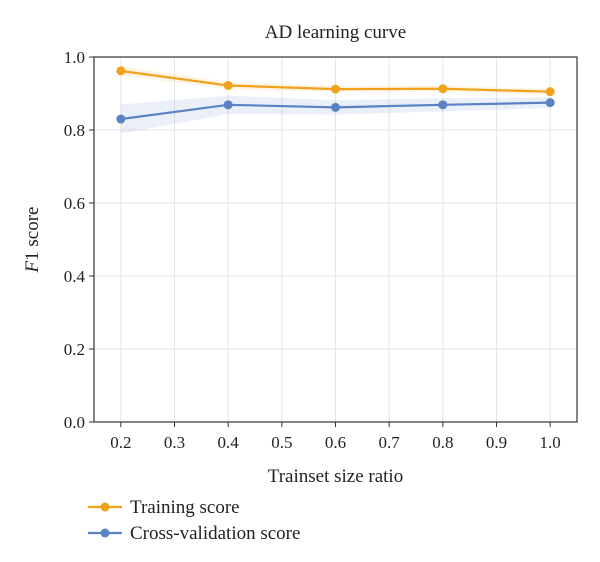 Image resolution: width=600 pixels, height=562 pixels. Describe the element at coordinates (229, 442) in the screenshot. I see `x-tick-label: 0.4` at that location.